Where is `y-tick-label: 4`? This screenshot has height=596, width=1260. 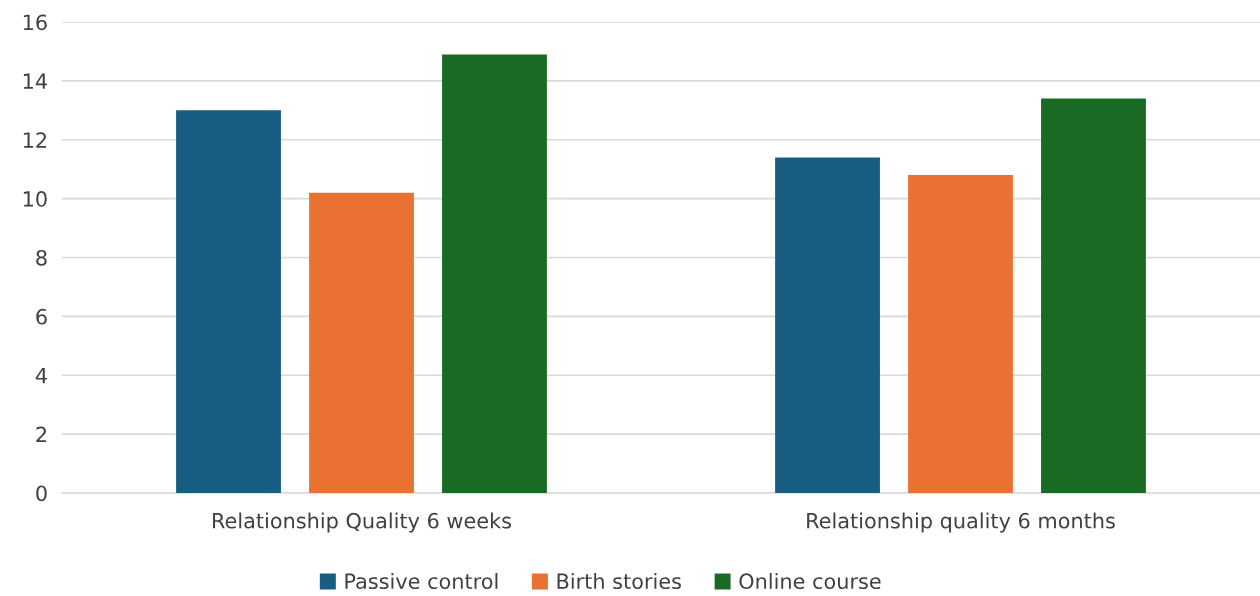
y-tick-label: 4 is located at coordinates (41, 375).